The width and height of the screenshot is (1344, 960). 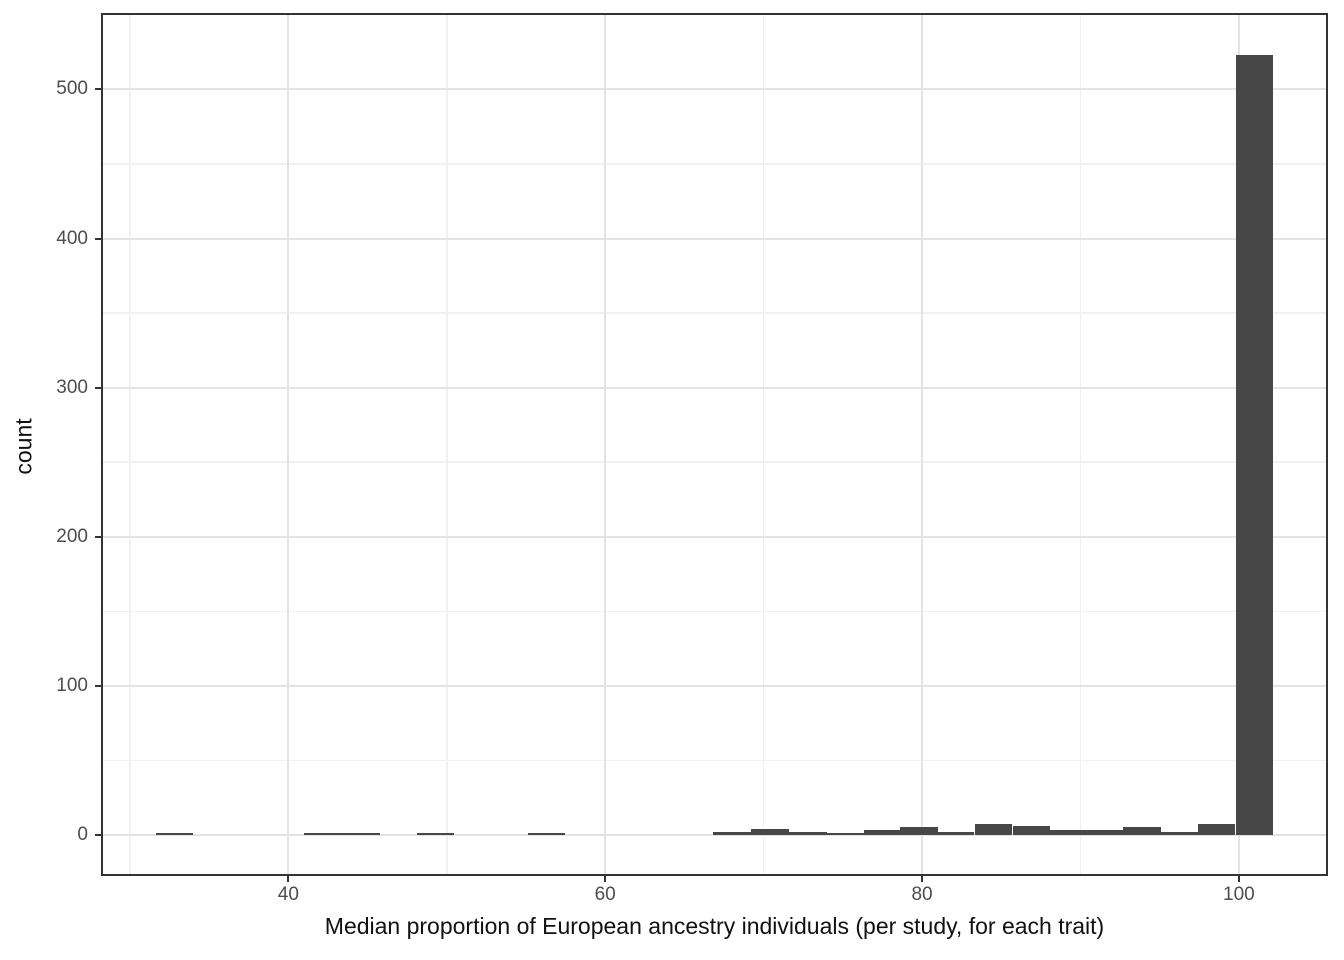 I want to click on y-tick-label: 400, so click(x=72, y=238).